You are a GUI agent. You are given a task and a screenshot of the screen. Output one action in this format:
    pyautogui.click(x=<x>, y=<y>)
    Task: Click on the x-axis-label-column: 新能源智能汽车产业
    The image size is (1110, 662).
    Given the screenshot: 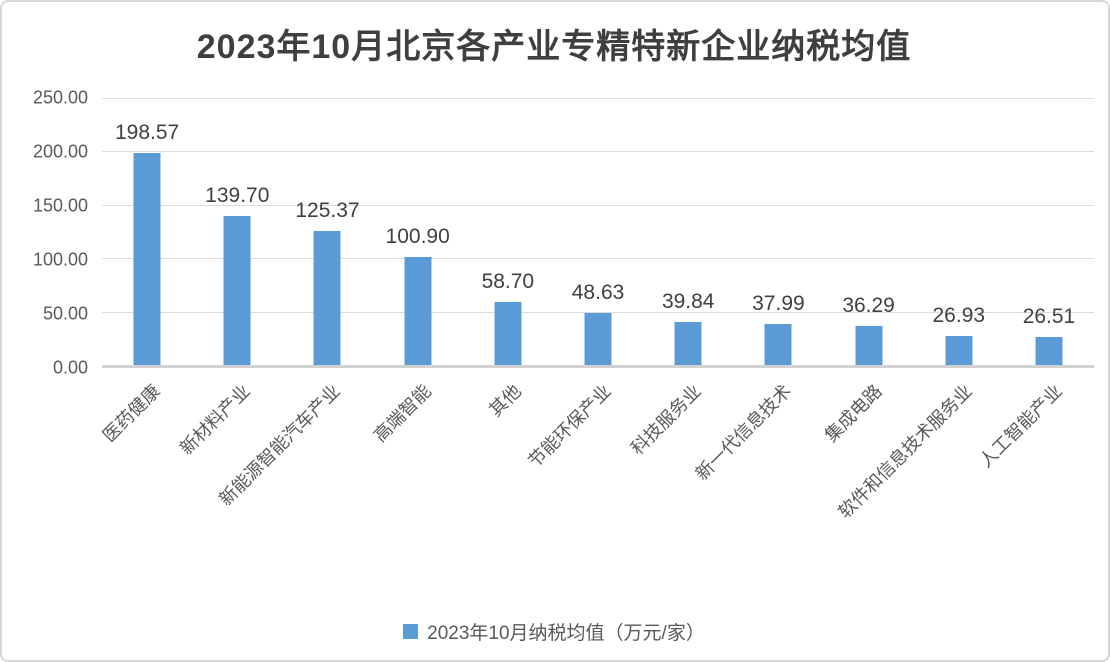 What is the action you would take?
    pyautogui.click(x=294, y=487)
    